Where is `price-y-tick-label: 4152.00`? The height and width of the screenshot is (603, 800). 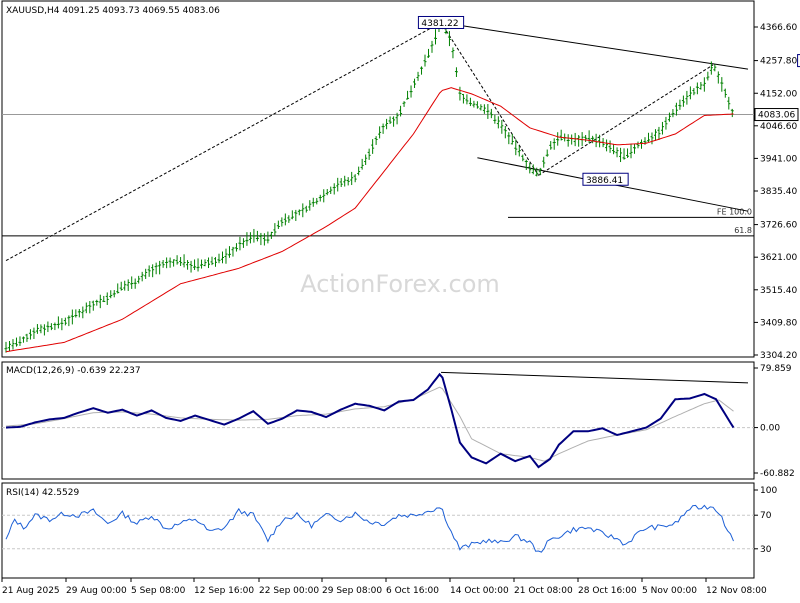
price-y-tick-label: 4152.00 is located at coordinates (778, 94).